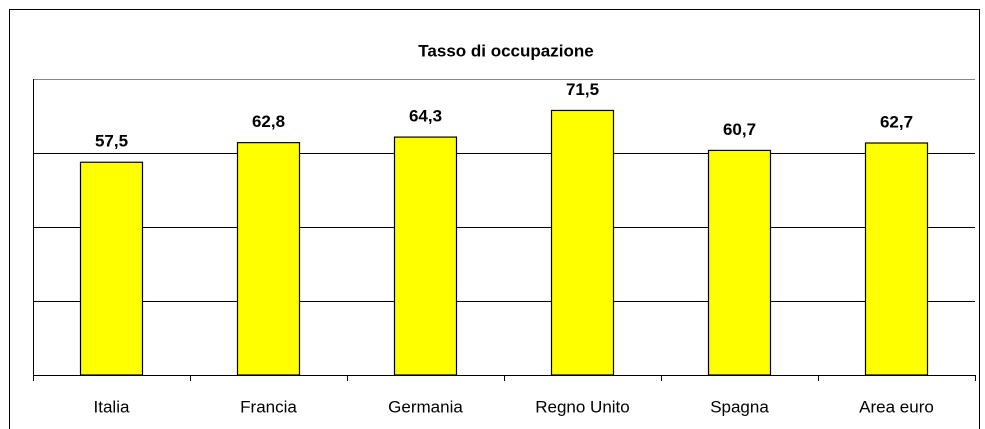 This screenshot has height=429, width=985. What do you see at coordinates (896, 406) in the screenshot?
I see `x-tick-label: Area euro` at bounding box center [896, 406].